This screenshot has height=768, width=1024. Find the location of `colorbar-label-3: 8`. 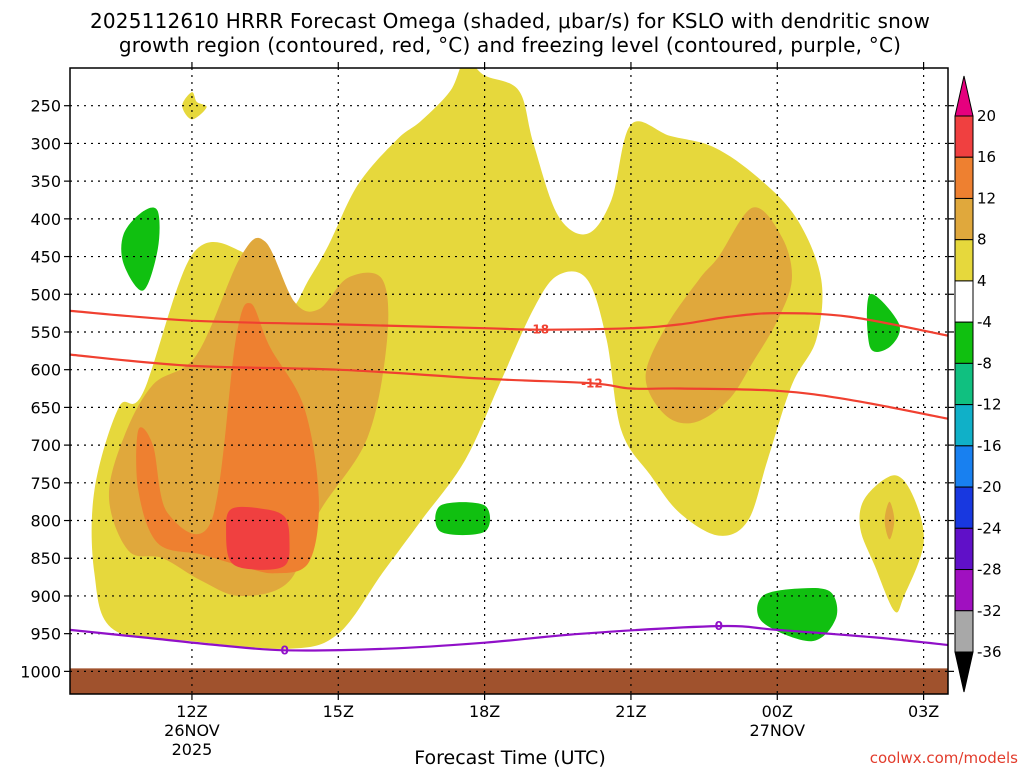

colorbar-label-3: 8 is located at coordinates (982, 240).